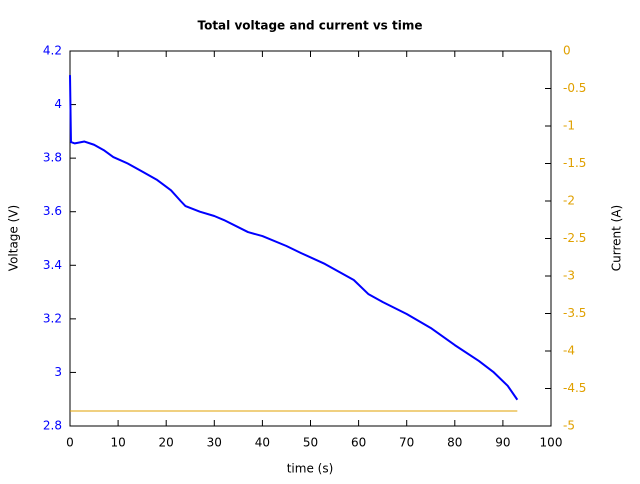 The height and width of the screenshot is (484, 640). I want to click on y2-tick-label: -4, so click(569, 351).